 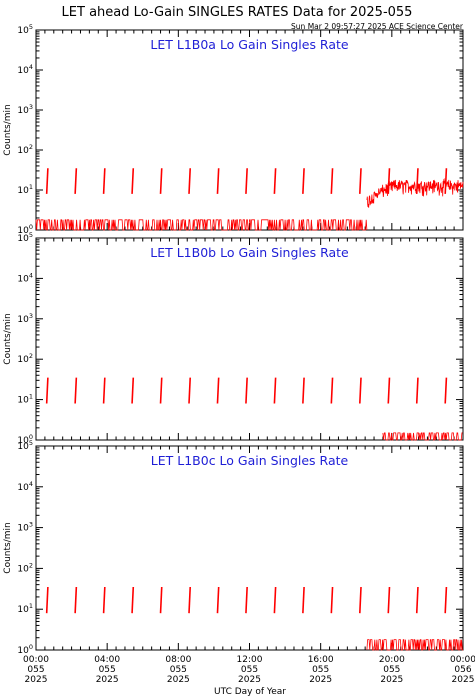 What do you see at coordinates (392, 660) in the screenshot?
I see `x-tick-label: 20:00` at bounding box center [392, 660].